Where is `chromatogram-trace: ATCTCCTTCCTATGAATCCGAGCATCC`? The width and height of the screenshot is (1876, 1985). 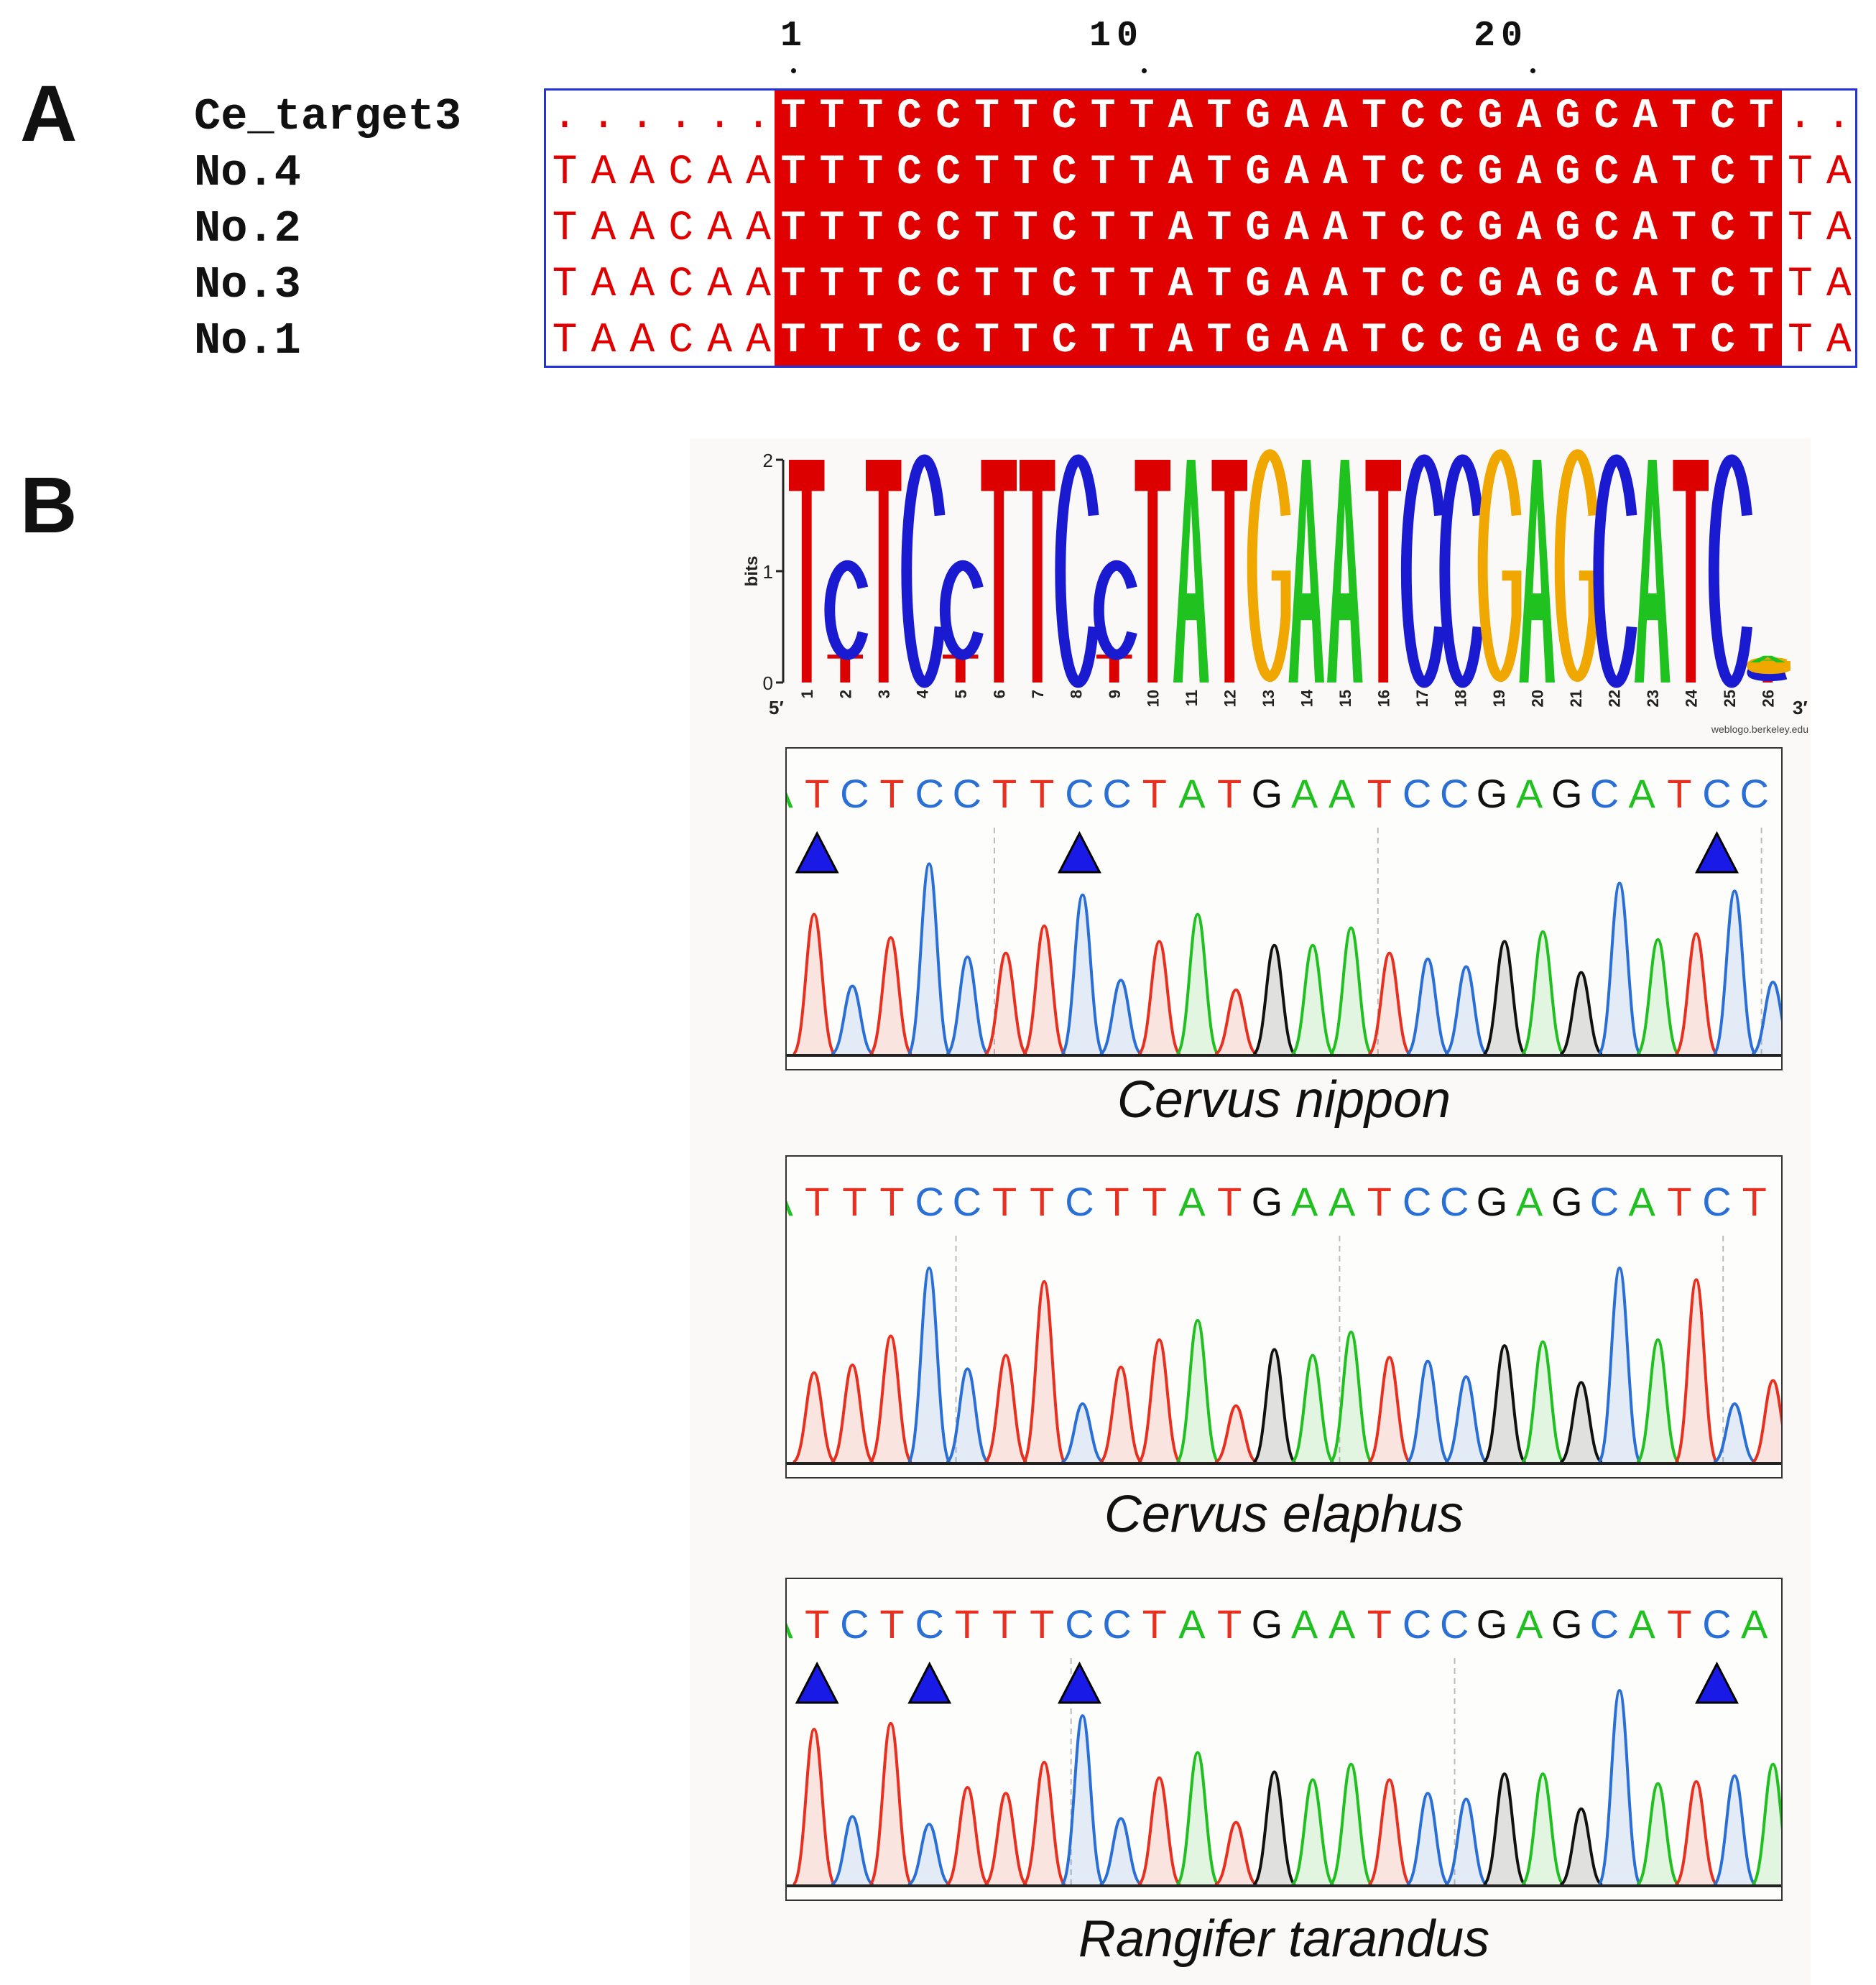 chromatogram-trace: ATCTCCTTCCTATGAATCCGAGCATCC is located at coordinates (1284, 914).